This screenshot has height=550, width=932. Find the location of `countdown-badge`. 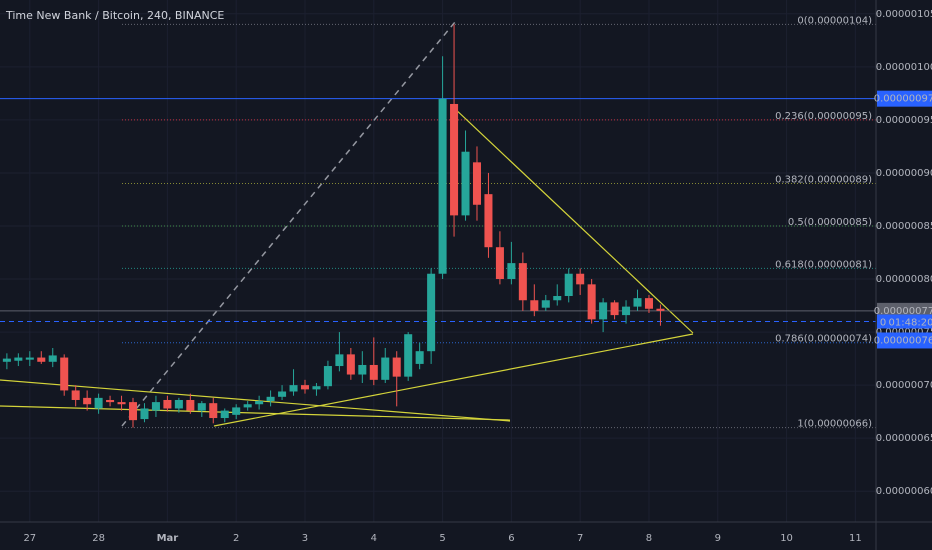

countdown-badge is located at coordinates (904, 321).